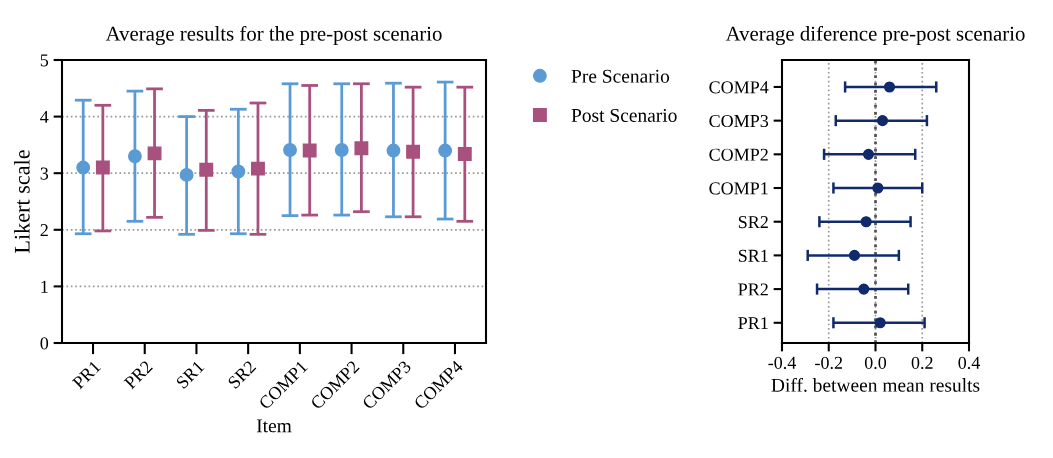 This screenshot has width=1053, height=458. Describe the element at coordinates (969, 362) in the screenshot. I see `x-tick-label: 0.4` at that location.